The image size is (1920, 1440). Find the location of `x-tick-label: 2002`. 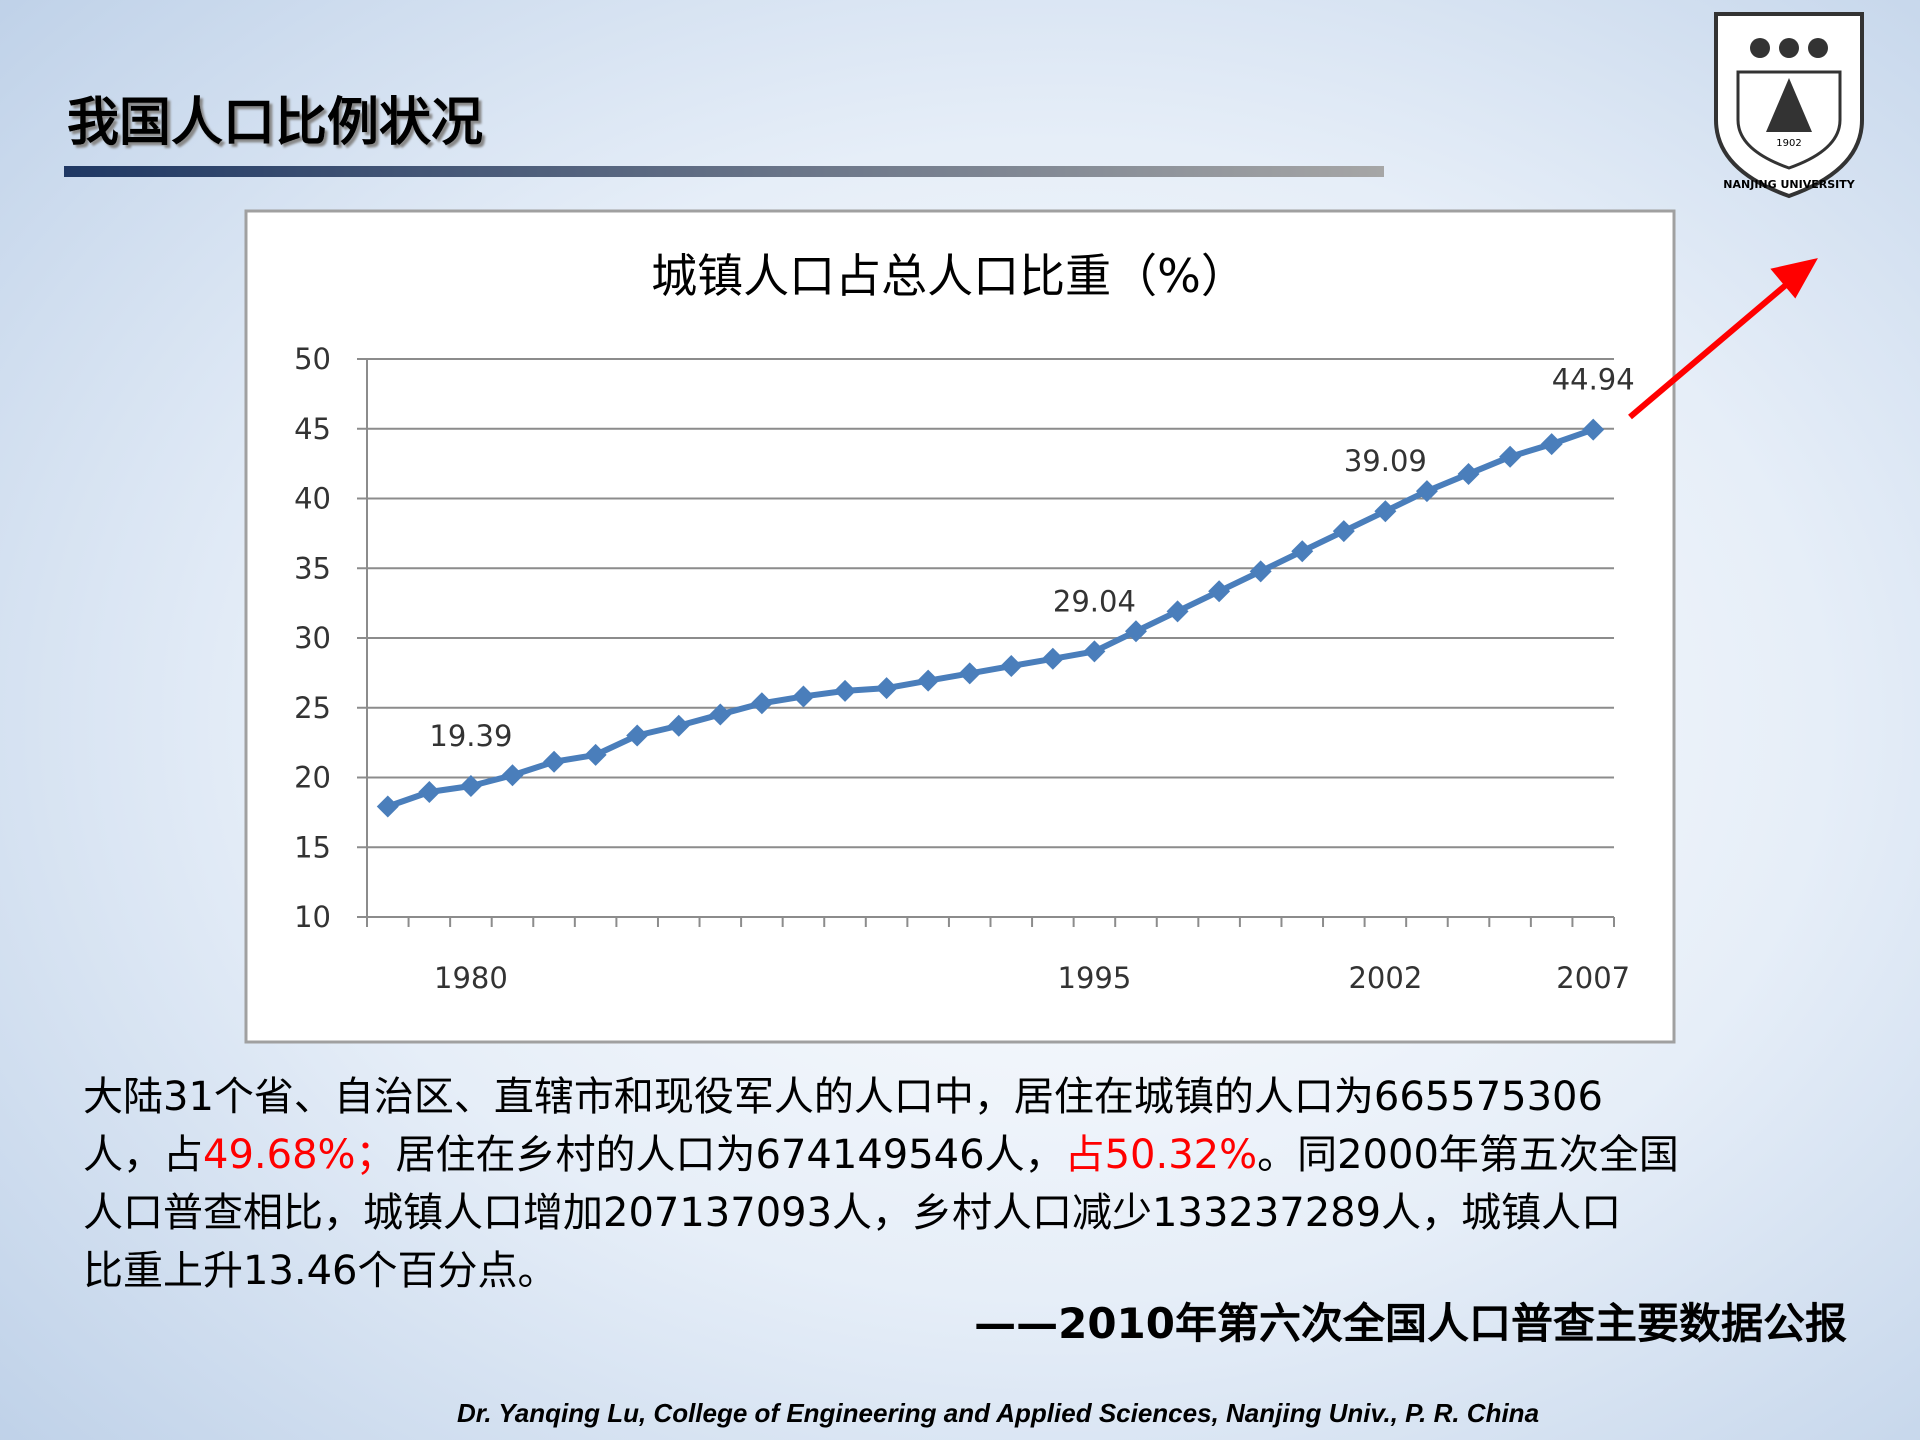

x-tick-label: 2002 is located at coordinates (1385, 978).